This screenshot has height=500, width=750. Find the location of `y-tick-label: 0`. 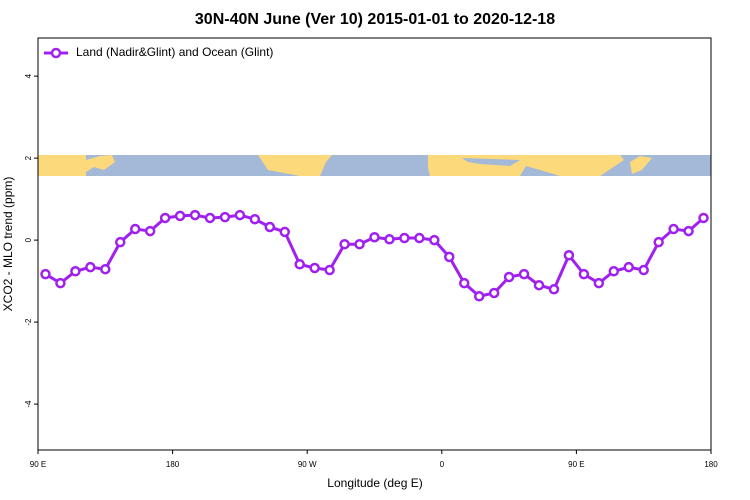

y-tick-label: 0 is located at coordinates (28, 239).